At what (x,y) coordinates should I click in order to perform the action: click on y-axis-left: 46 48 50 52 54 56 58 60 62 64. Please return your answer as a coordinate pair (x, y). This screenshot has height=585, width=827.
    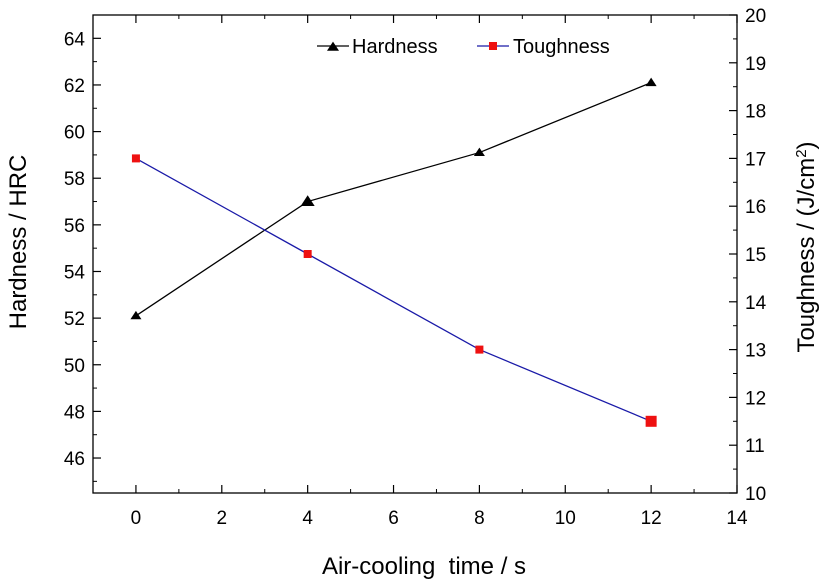
    Looking at the image, I should click on (82, 248).